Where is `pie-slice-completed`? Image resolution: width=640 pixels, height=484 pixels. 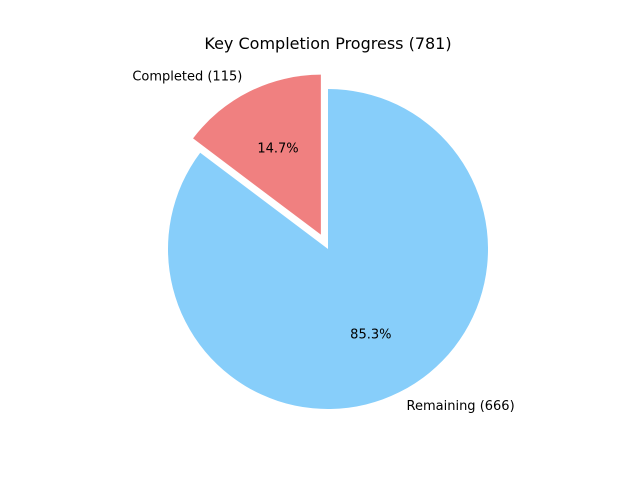 pie-slice-completed is located at coordinates (257, 154).